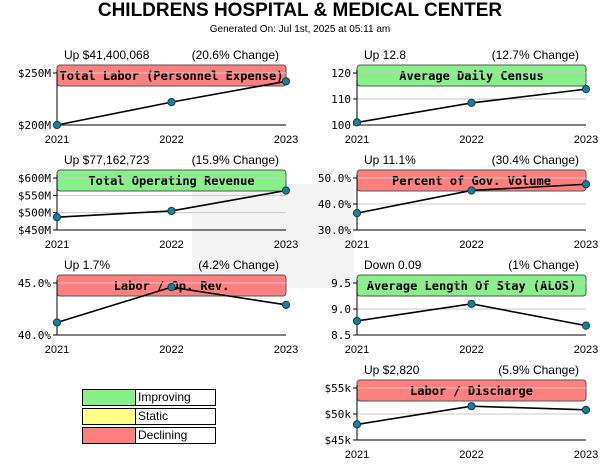 This screenshot has width=600, height=465. What do you see at coordinates (171, 181) in the screenshot?
I see `chart-title: Total Operating Revenue` at bounding box center [171, 181].